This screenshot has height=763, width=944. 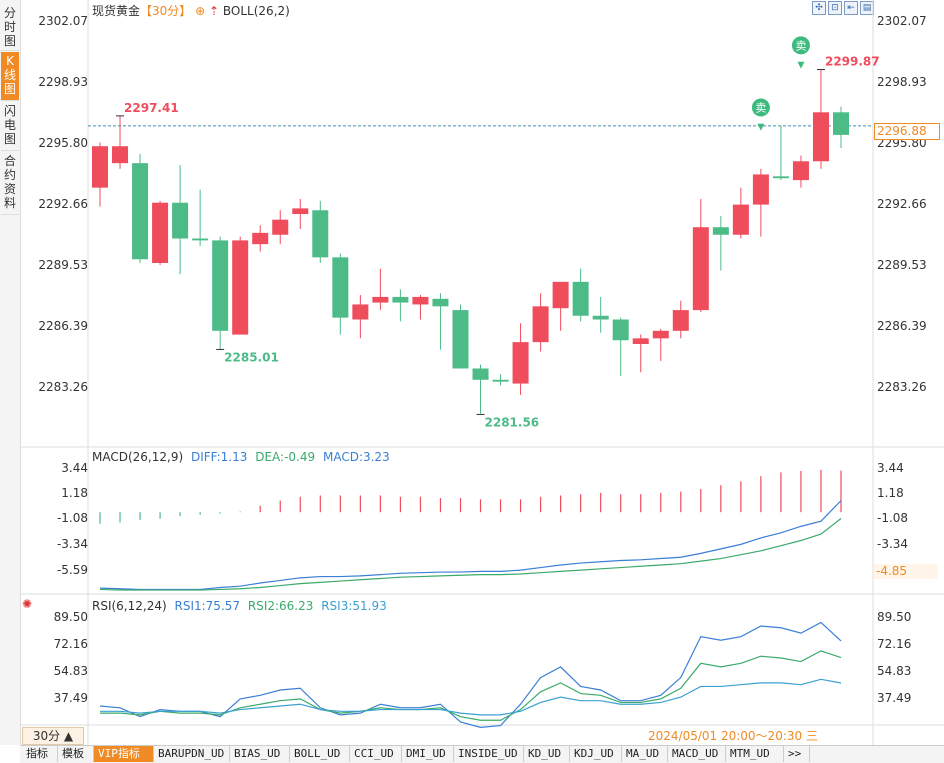 What do you see at coordinates (645, 754) in the screenshot?
I see `indicator-tab: MA_UD` at bounding box center [645, 754].